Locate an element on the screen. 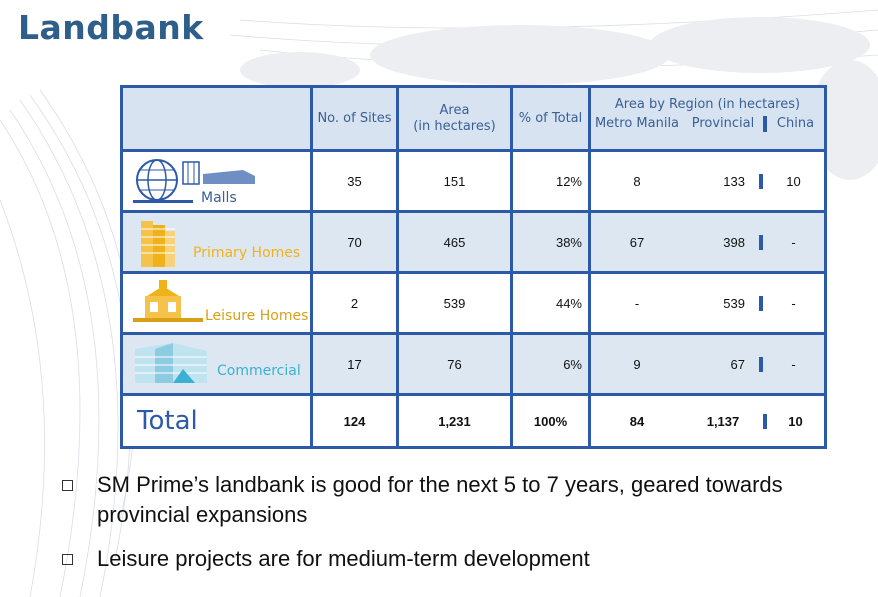 This screenshot has width=878, height=597. cell-pct: 12% is located at coordinates (550, 181).